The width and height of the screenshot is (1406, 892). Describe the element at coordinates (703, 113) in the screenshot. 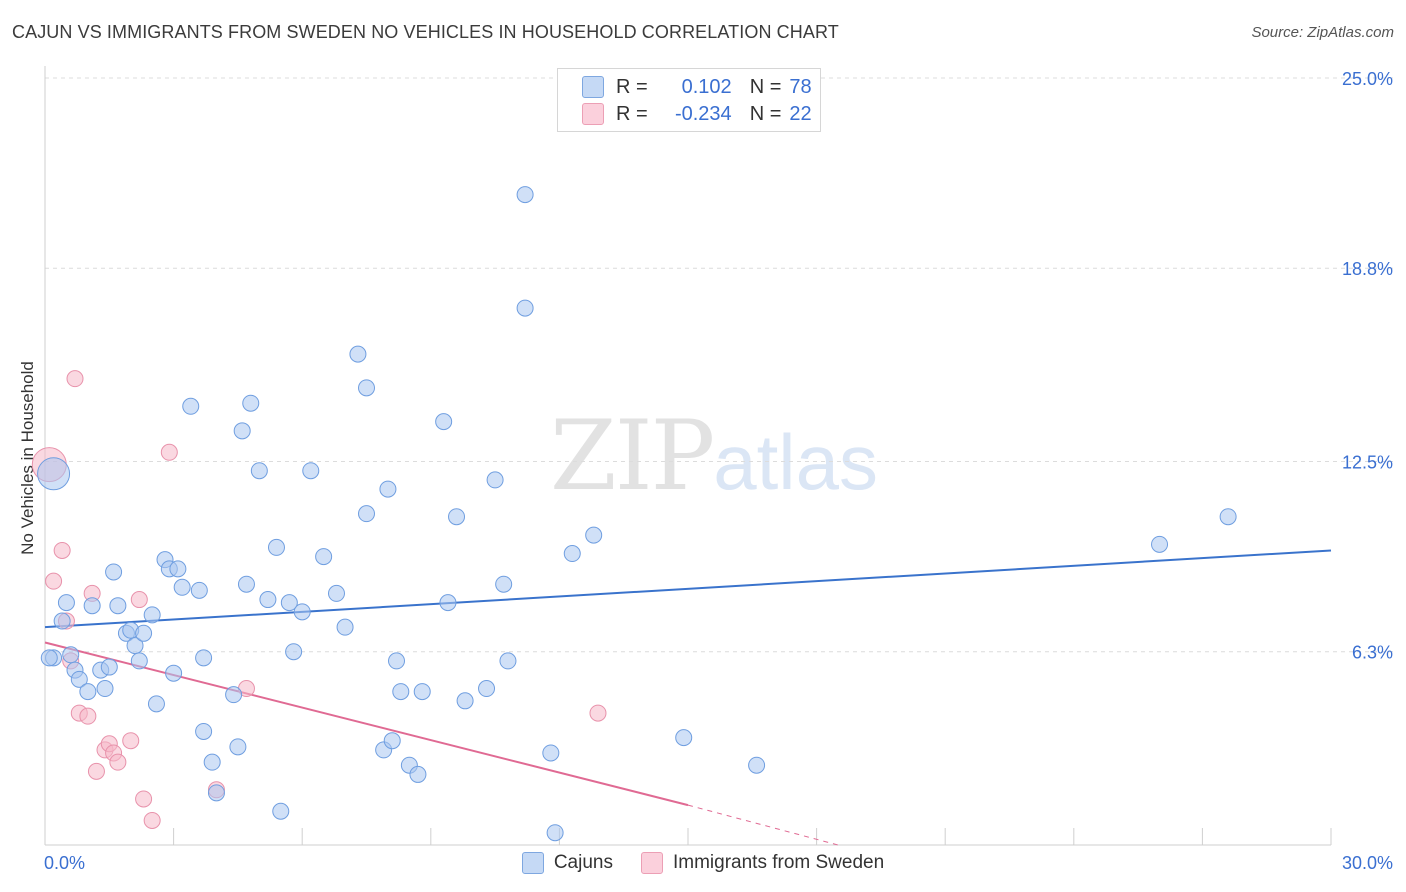

I see `legend-r-value: -0.234` at that location.